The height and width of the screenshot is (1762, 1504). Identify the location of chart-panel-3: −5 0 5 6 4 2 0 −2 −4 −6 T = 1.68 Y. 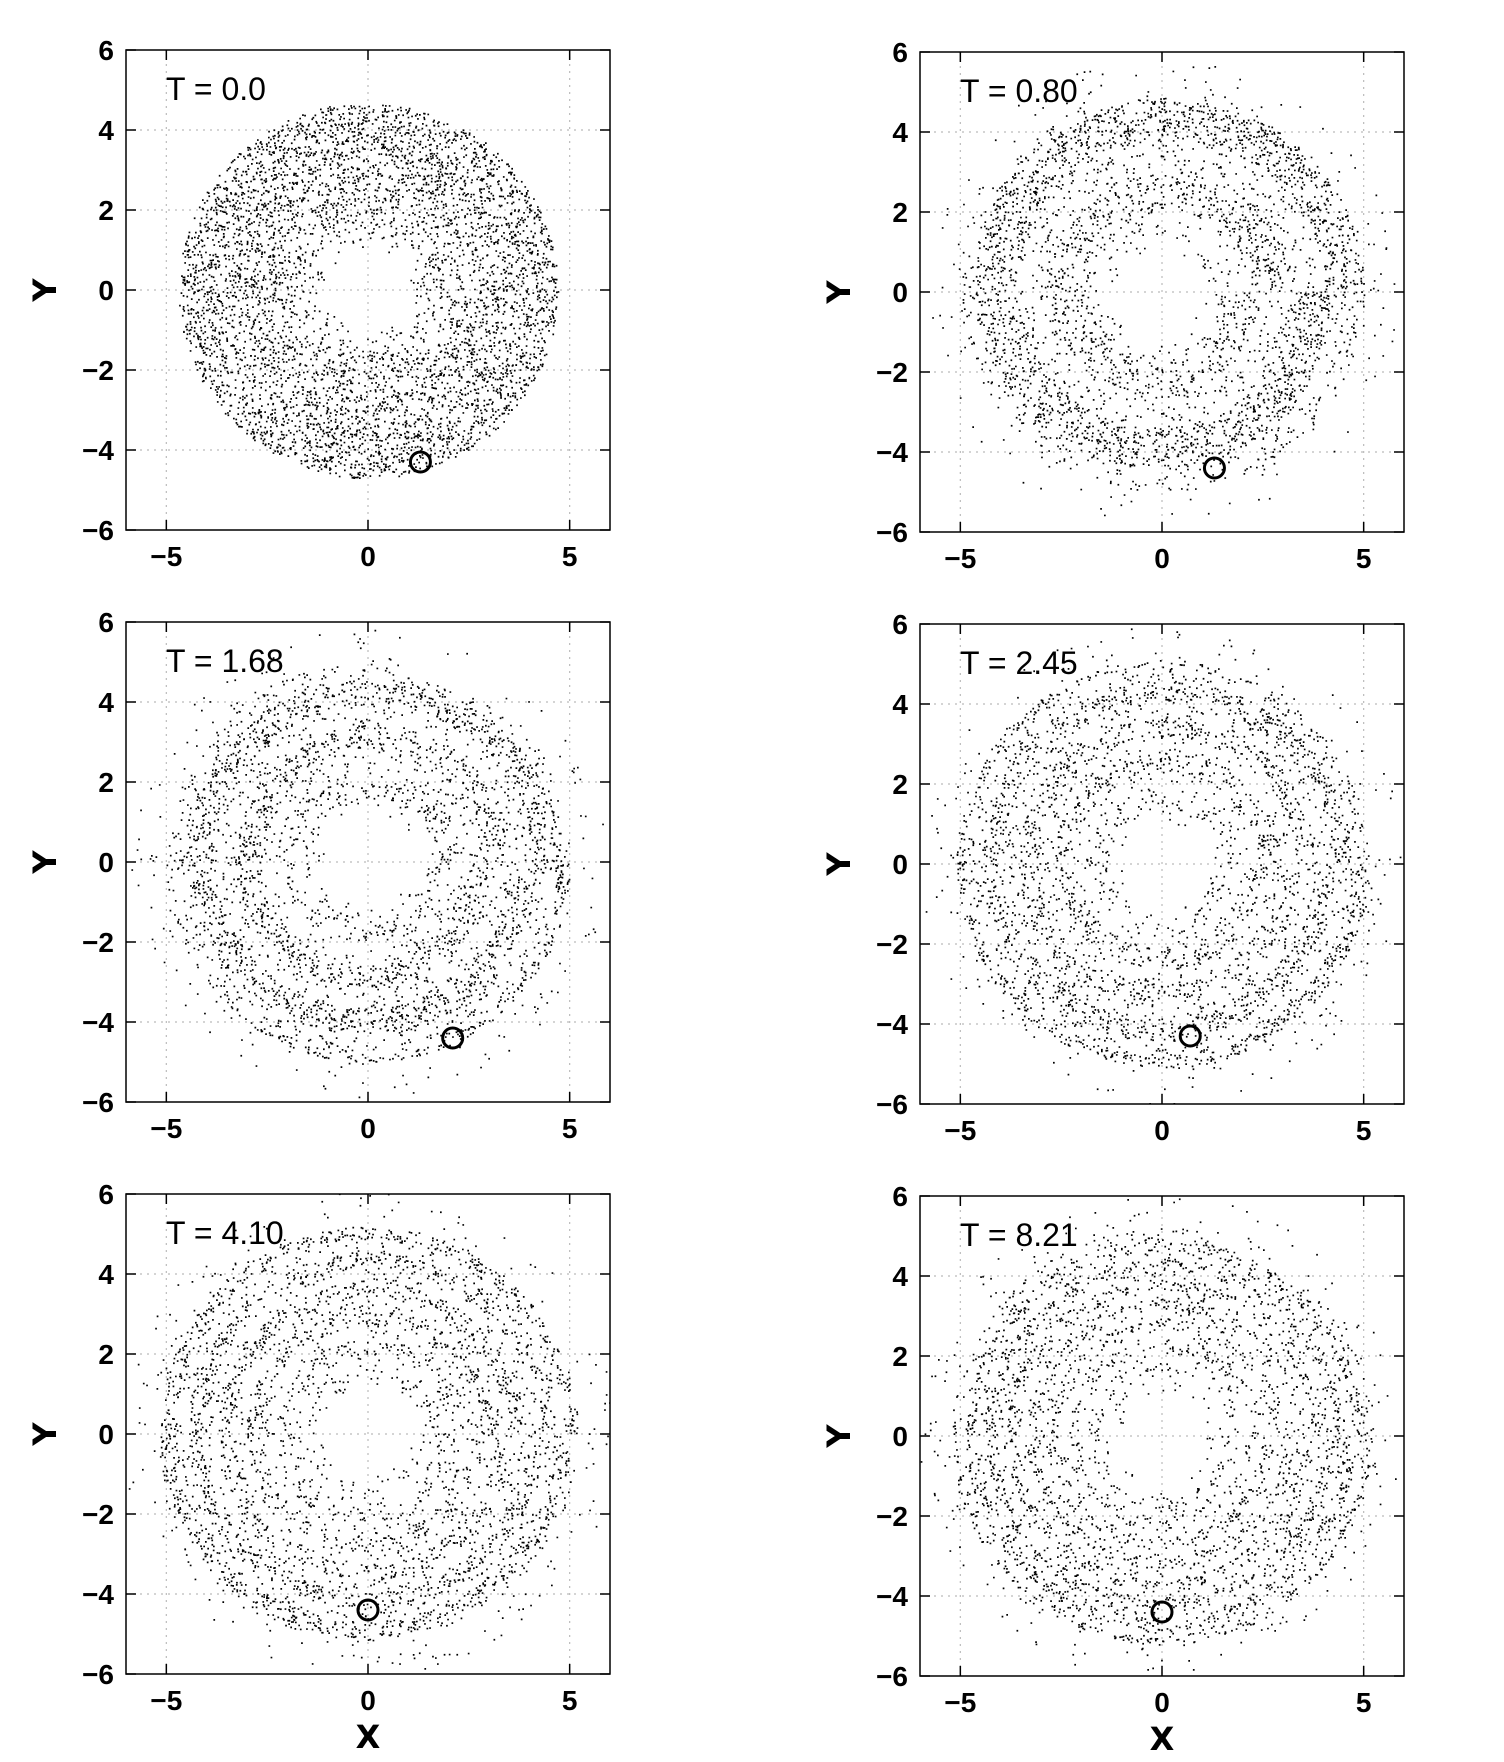
(318, 875).